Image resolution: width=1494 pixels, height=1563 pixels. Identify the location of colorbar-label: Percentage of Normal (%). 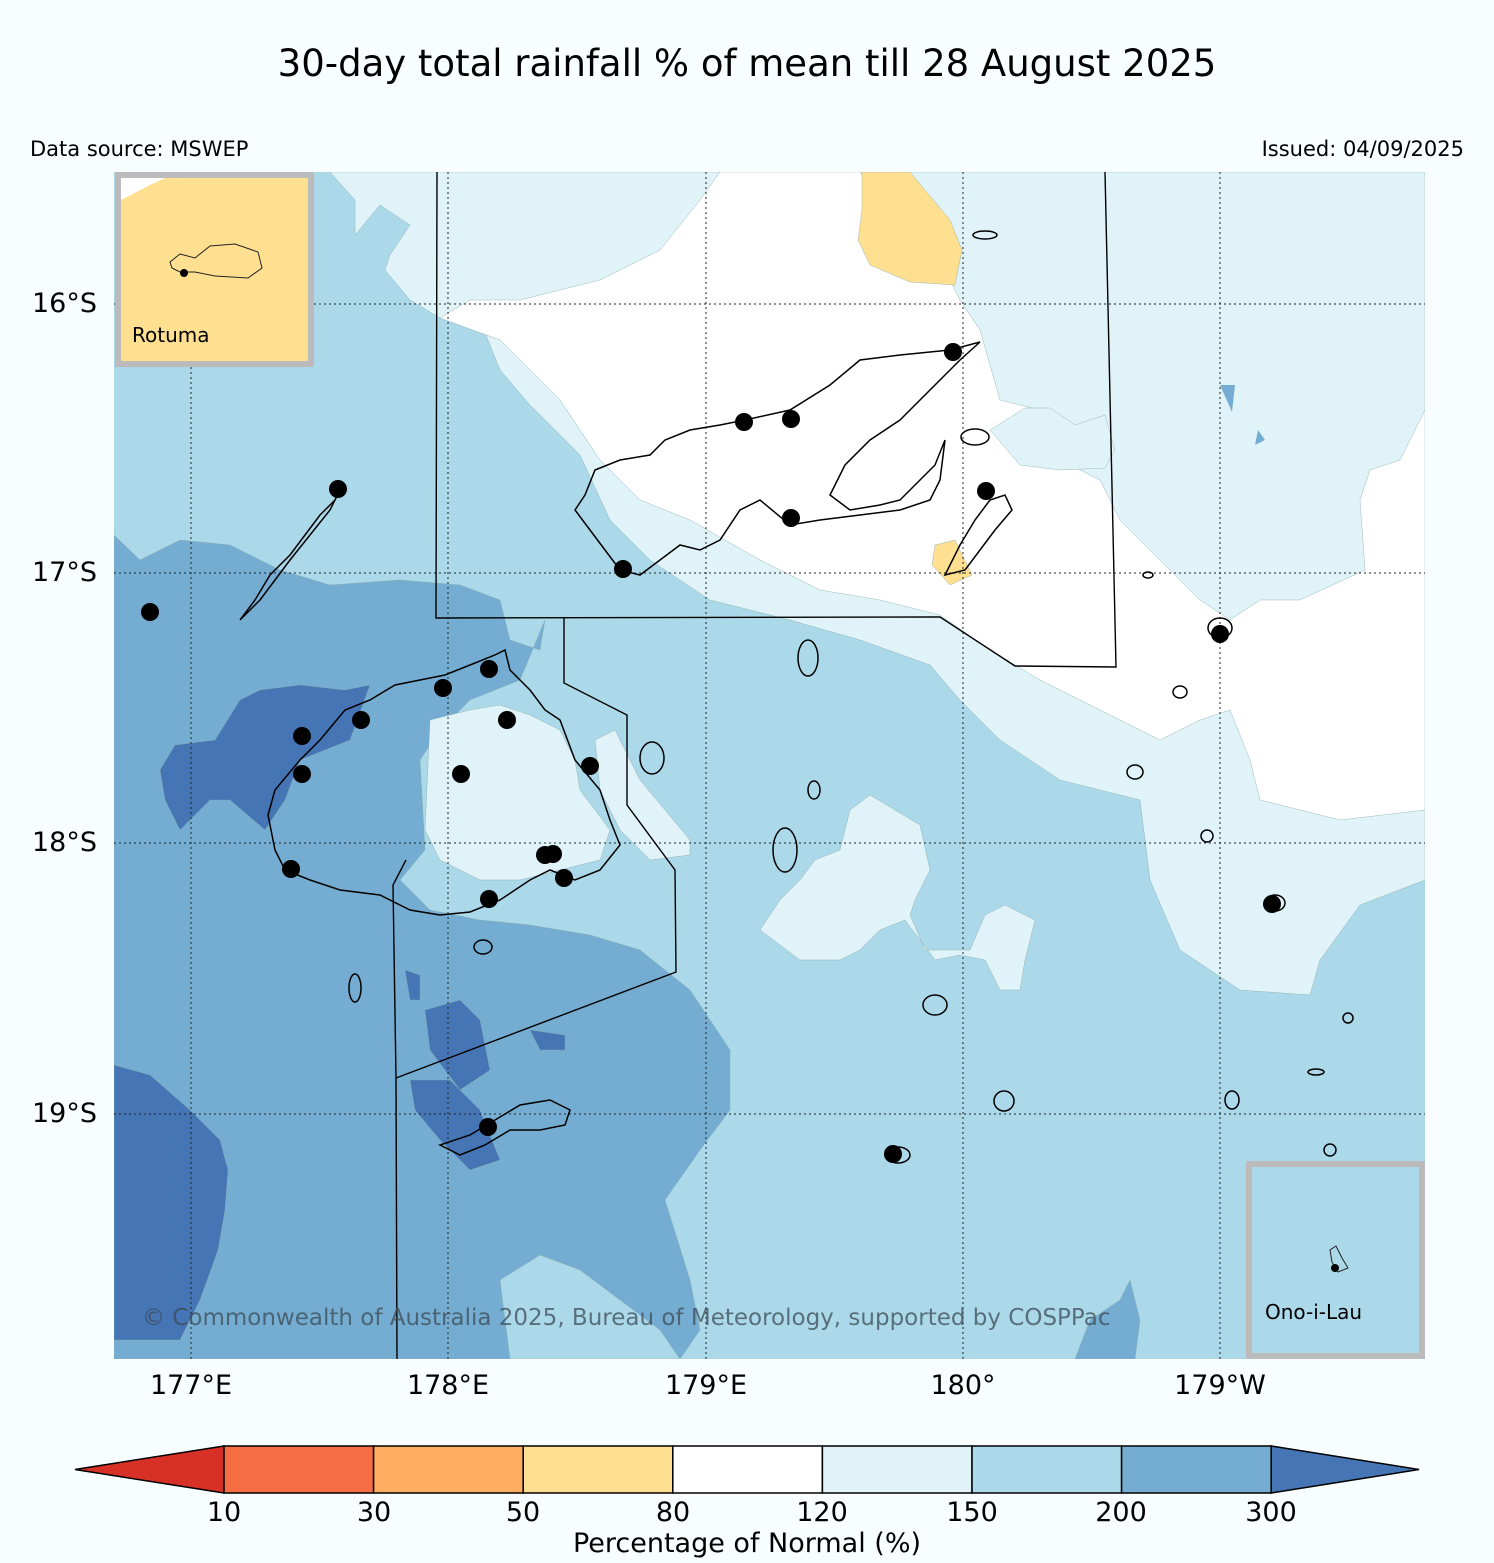
(747, 1543).